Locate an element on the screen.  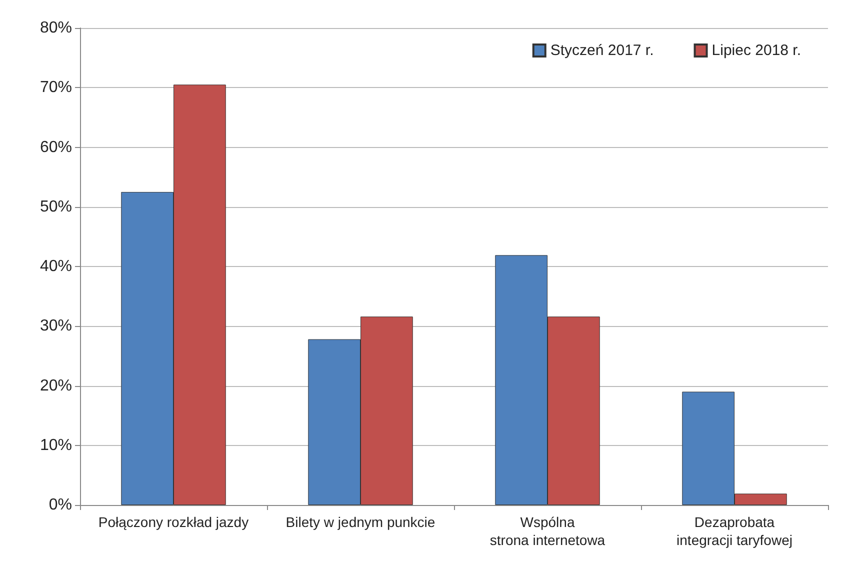
y-tick-label: 10% is located at coordinates (56, 445).